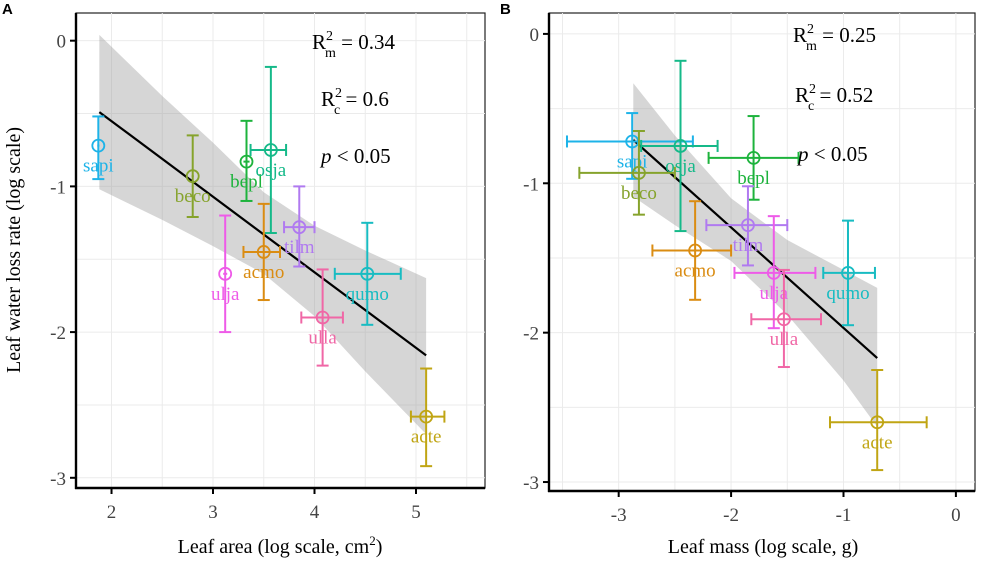  What do you see at coordinates (7, 9) in the screenshot?
I see `panel-letter-a: A` at bounding box center [7, 9].